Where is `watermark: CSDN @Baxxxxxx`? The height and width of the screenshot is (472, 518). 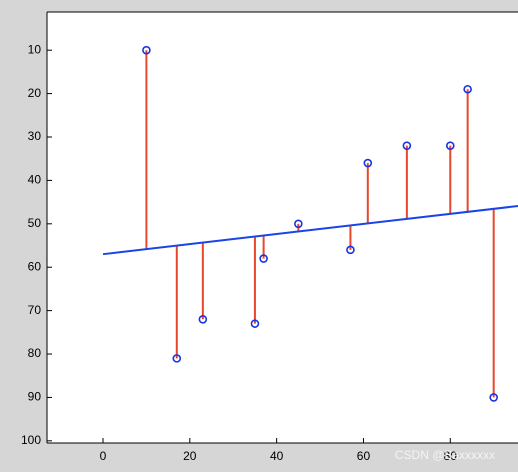
watermark: CSDN @Baxxxxxx is located at coordinates (445, 455).